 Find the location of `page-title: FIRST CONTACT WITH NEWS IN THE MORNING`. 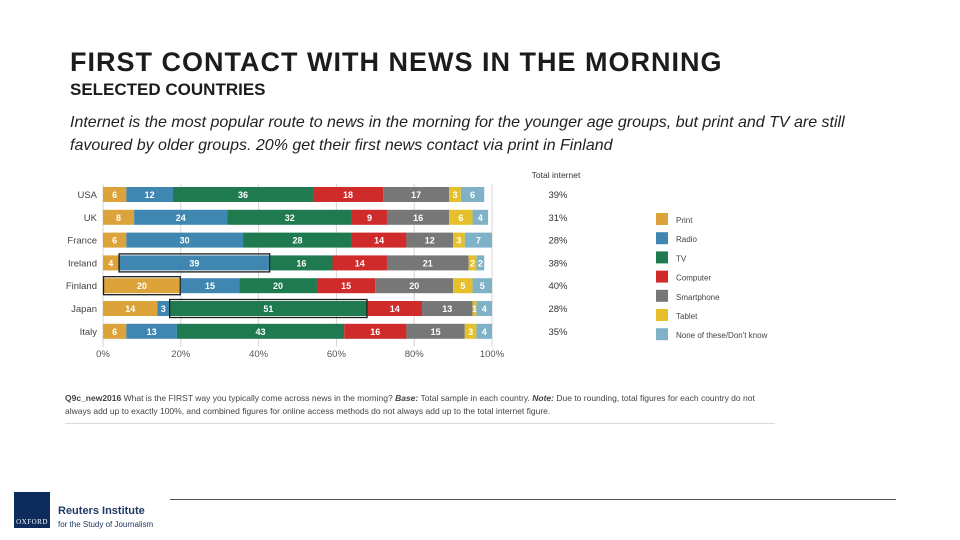

page-title: FIRST CONTACT WITH NEWS IN THE MORNING is located at coordinates (396, 62).